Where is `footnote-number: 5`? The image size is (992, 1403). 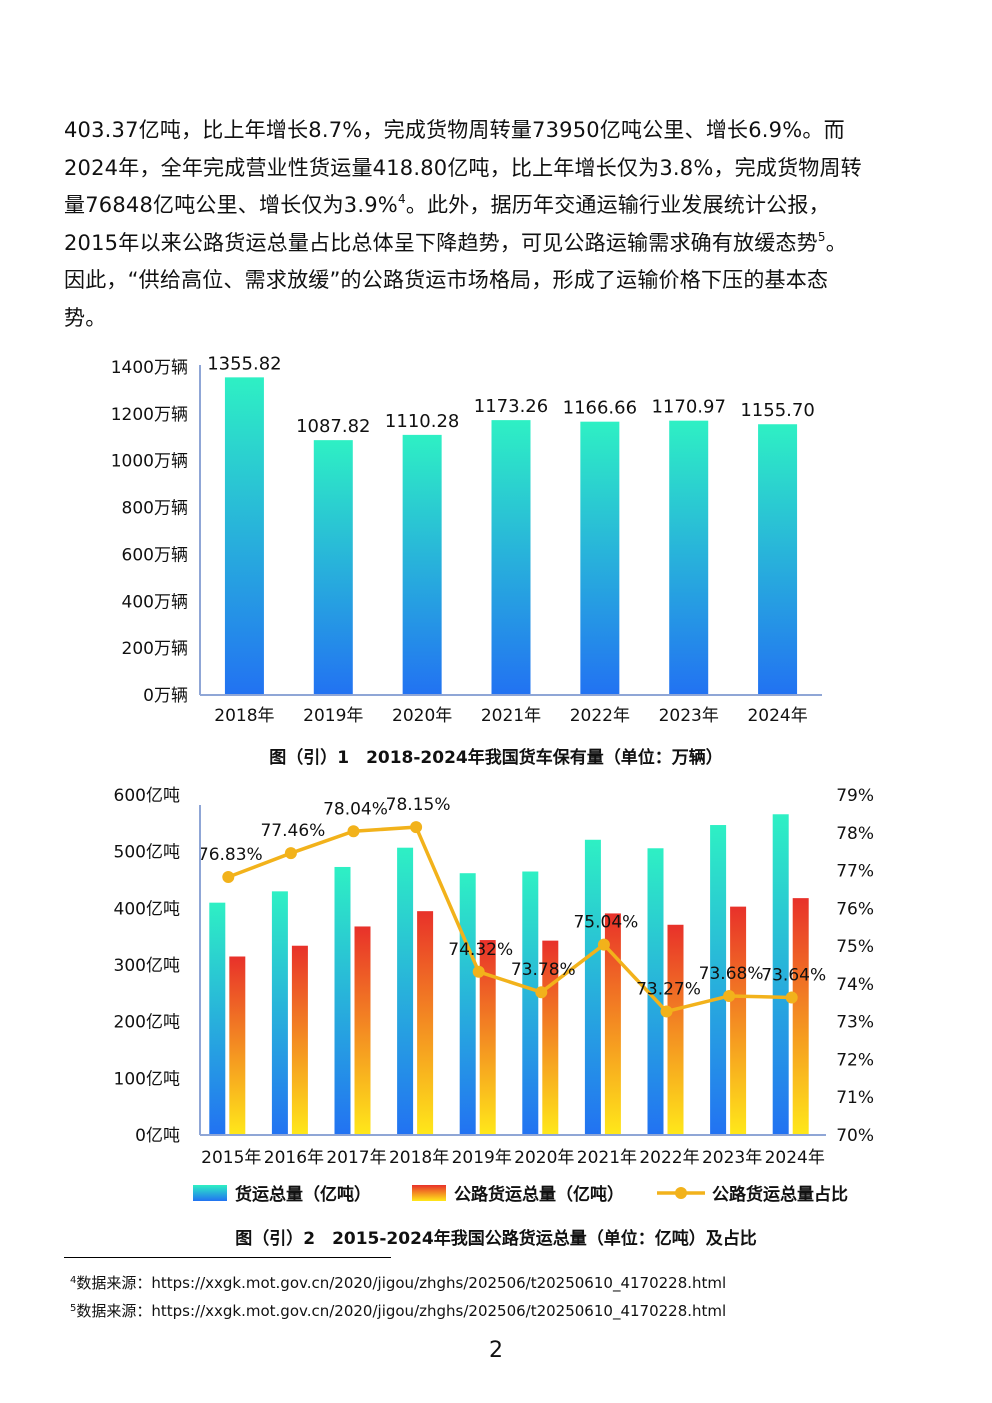
footnote-number: 5 is located at coordinates (73, 1308).